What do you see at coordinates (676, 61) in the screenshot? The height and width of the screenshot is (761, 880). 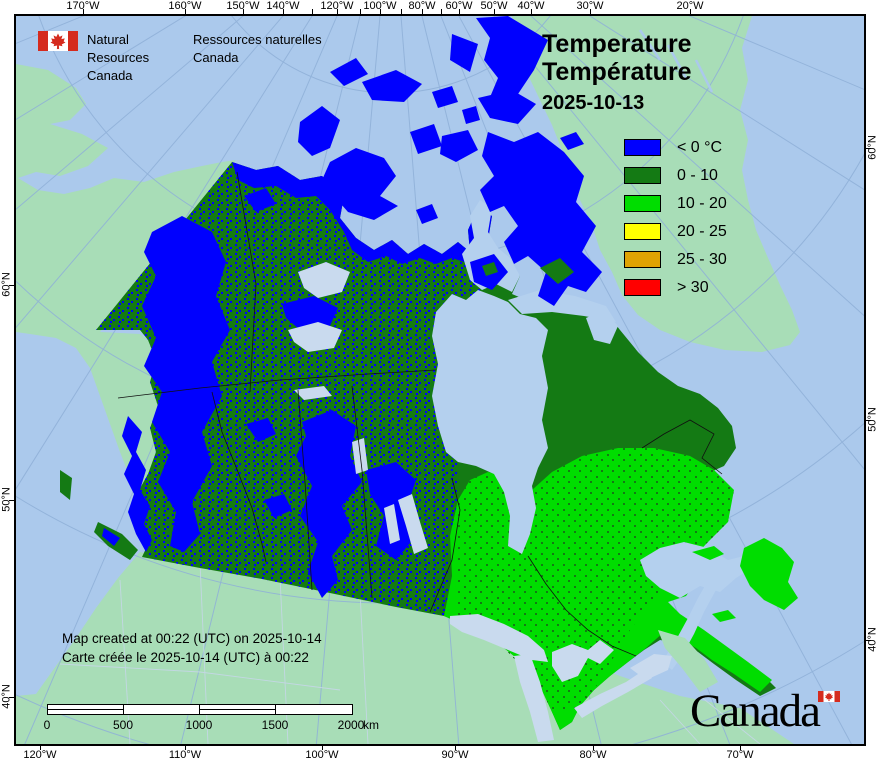 I see `greenland-fjords` at bounding box center [676, 61].